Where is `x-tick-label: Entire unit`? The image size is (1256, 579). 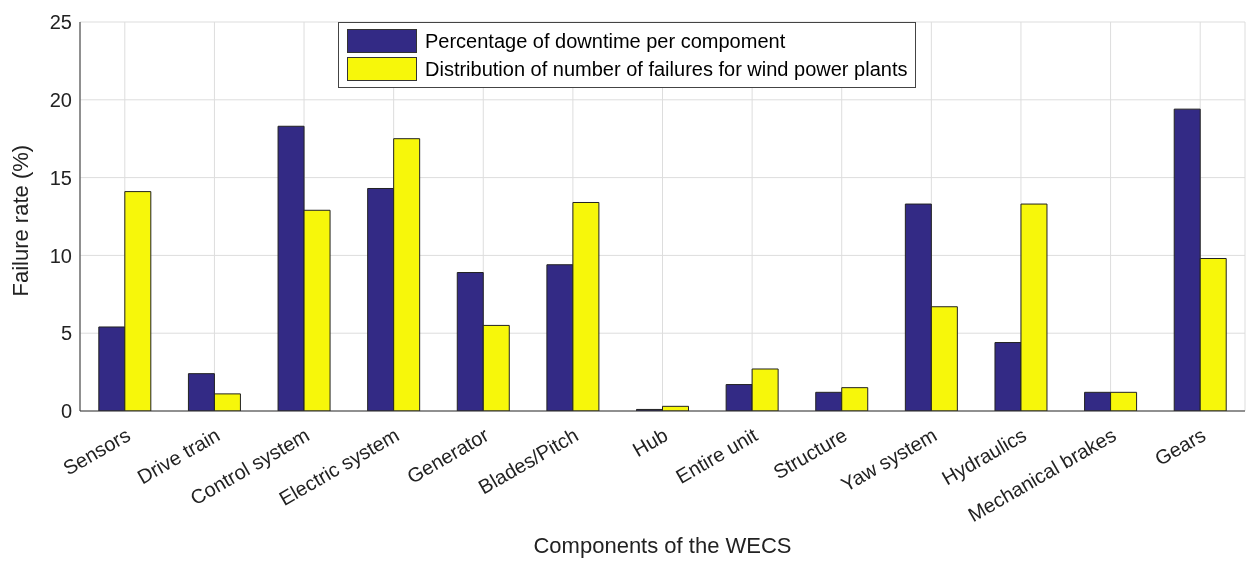
x-tick-label: Entire unit is located at coordinates (717, 455).